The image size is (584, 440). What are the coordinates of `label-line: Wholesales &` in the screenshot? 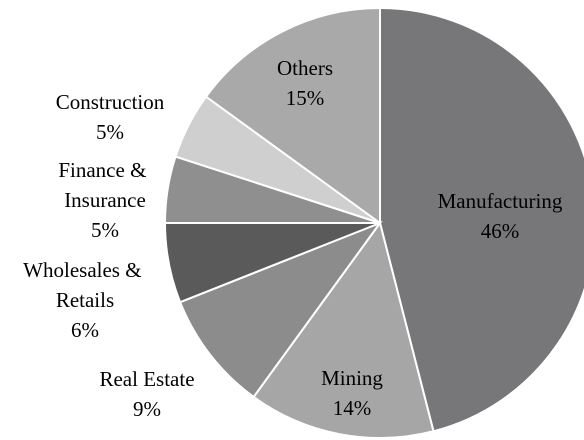 It's located at (85, 270).